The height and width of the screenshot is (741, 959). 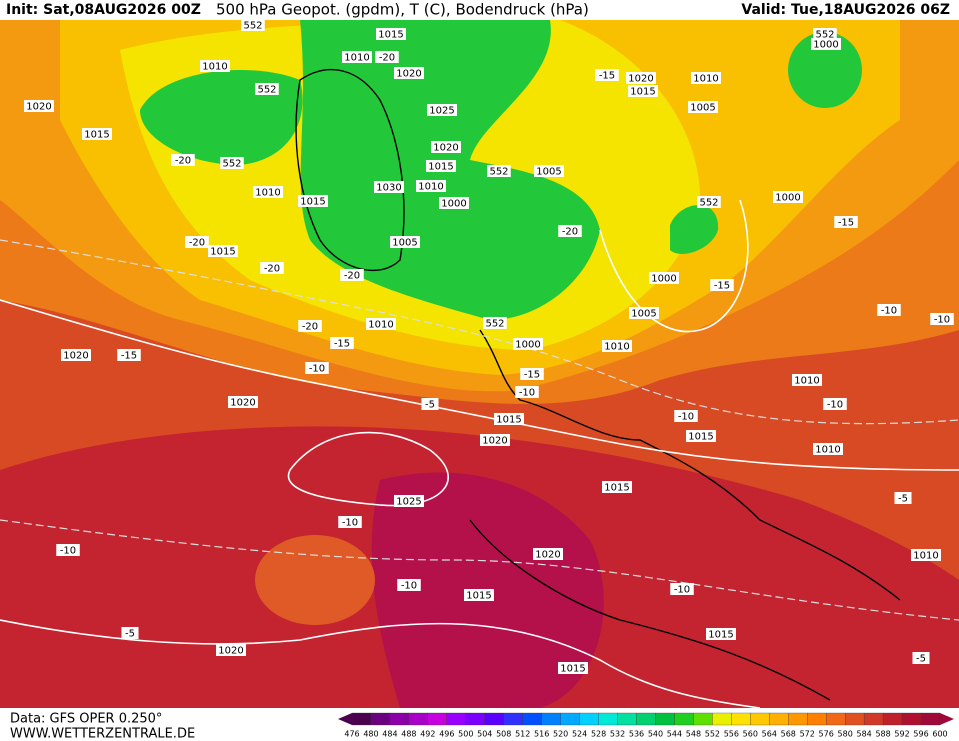 I want to click on colorbar-tick-label: 560, so click(x=750, y=734).